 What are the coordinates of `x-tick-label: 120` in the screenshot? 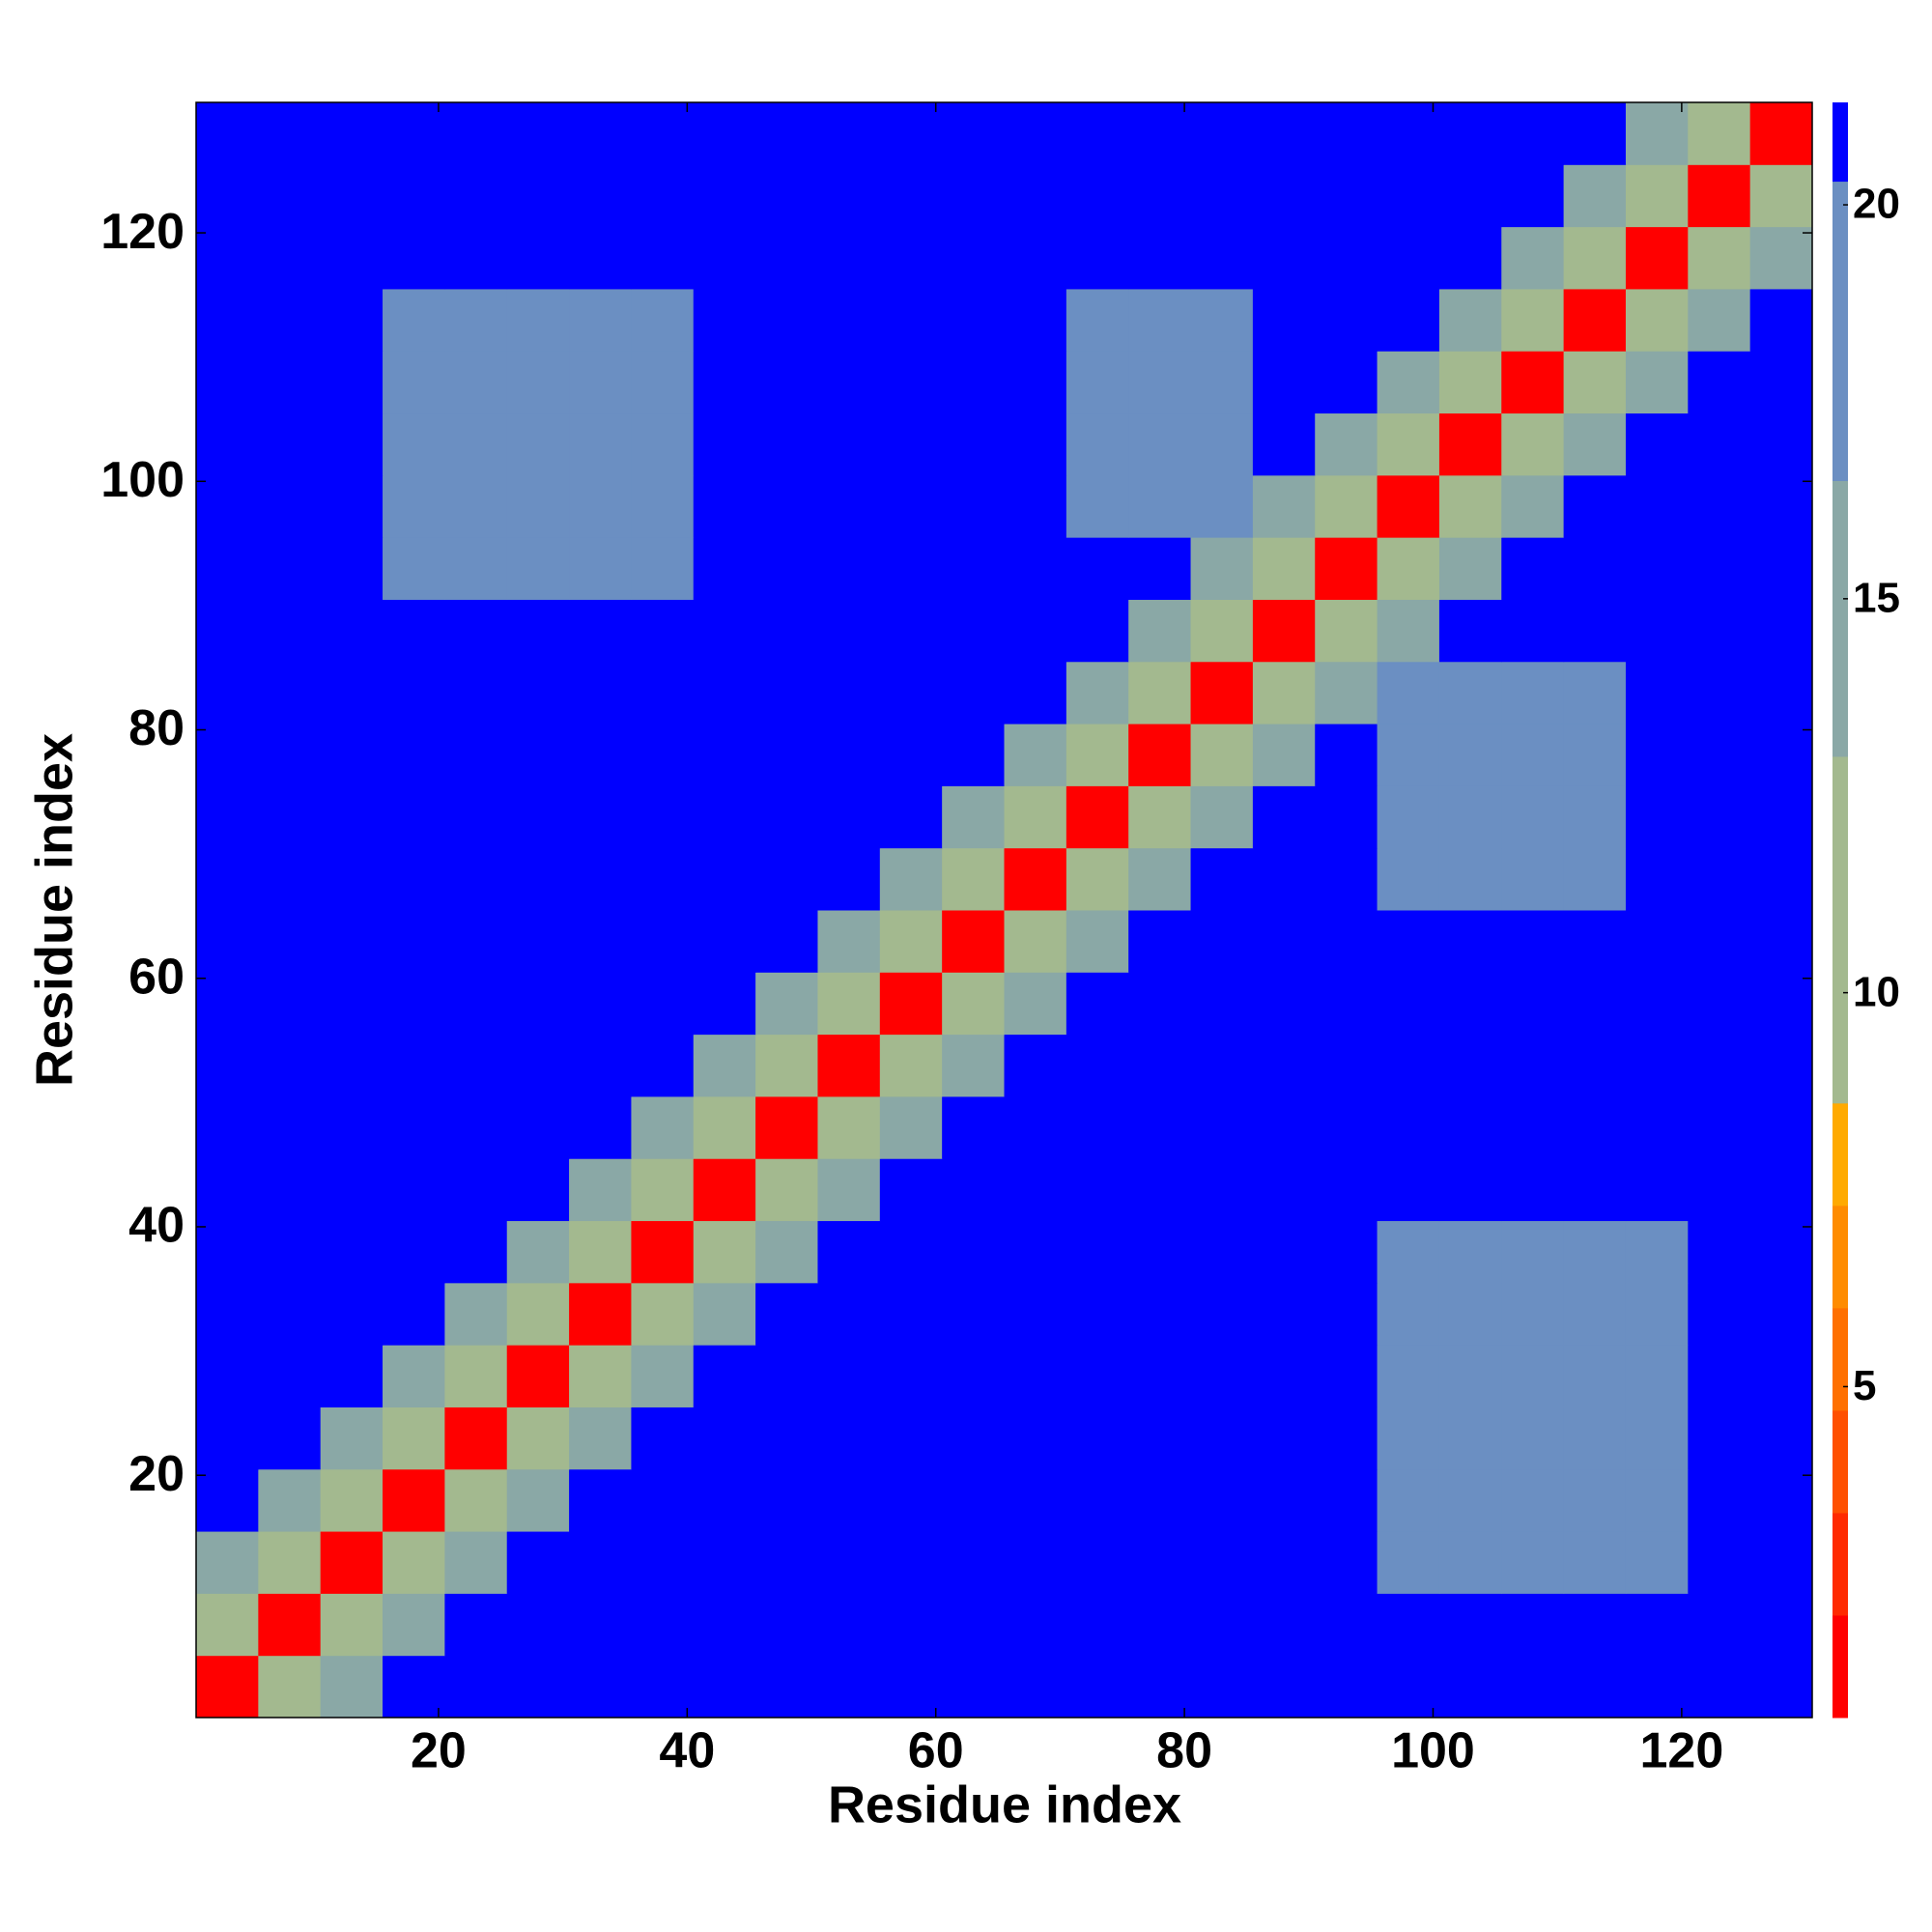 It's located at (1681, 1751).